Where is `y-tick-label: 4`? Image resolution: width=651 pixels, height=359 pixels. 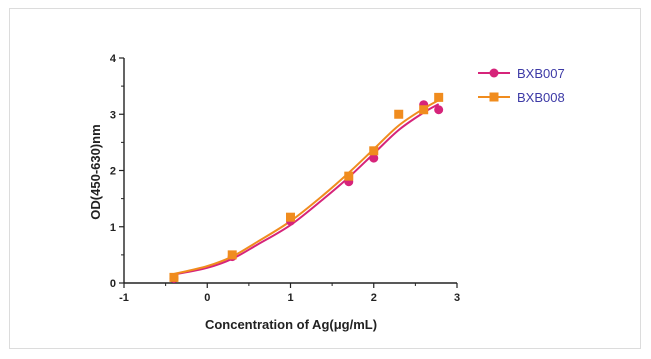 y-tick-label: 4 is located at coordinates (113, 59).